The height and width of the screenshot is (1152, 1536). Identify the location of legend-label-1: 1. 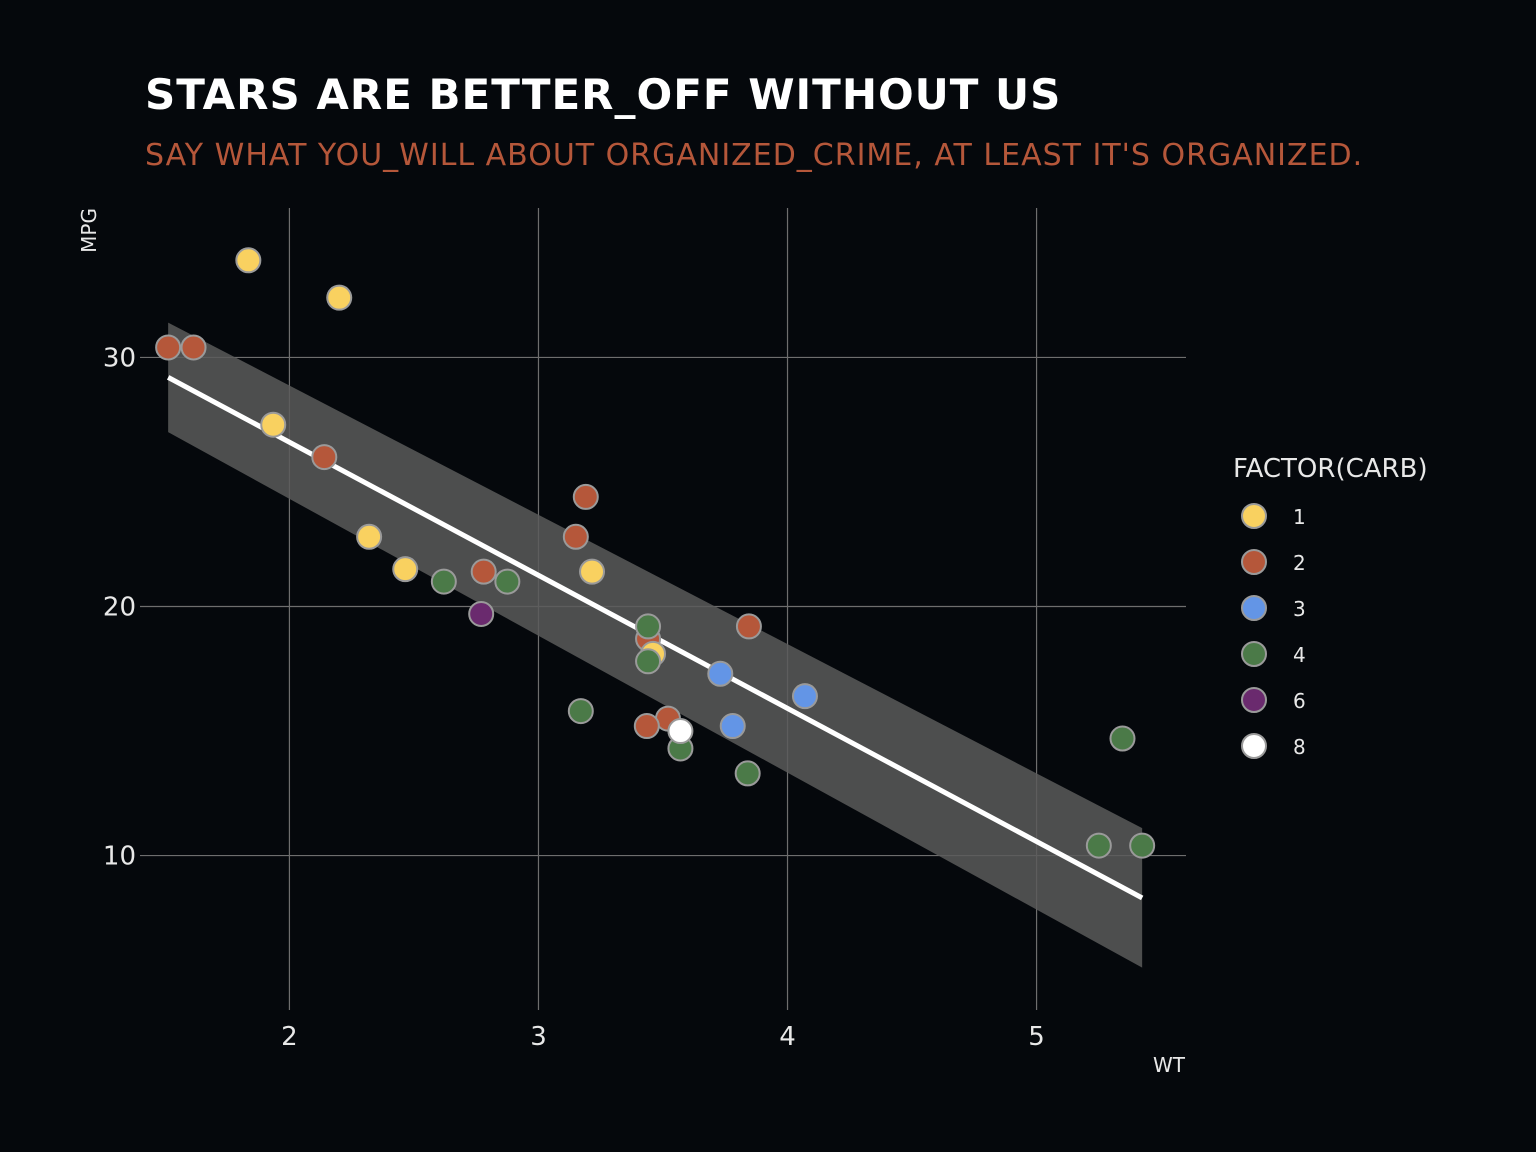
(1299, 517).